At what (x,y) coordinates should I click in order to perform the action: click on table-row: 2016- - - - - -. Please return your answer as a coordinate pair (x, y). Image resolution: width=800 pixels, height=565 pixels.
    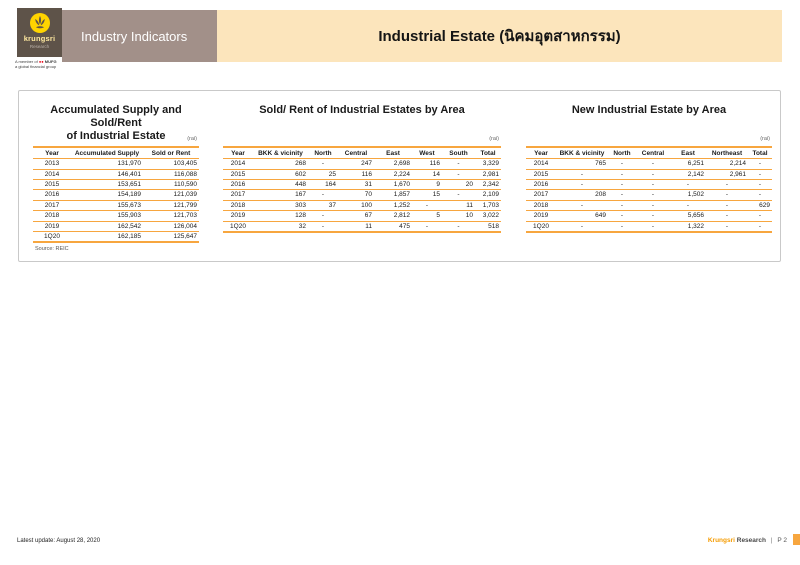
    Looking at the image, I should click on (649, 185).